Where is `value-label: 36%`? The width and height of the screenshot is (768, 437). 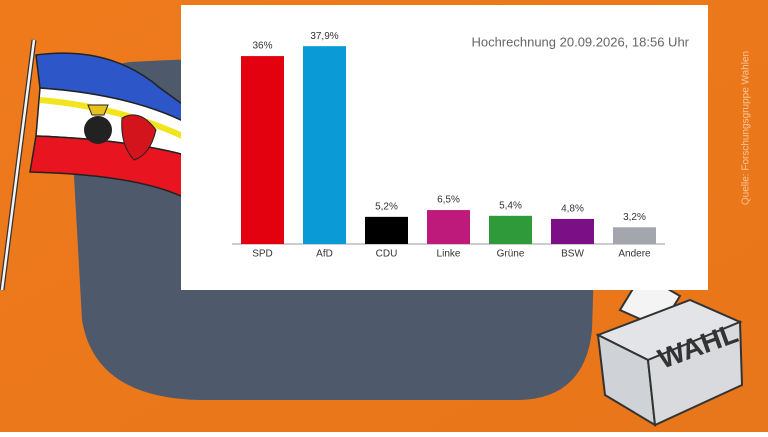 value-label: 36% is located at coordinates (262, 46).